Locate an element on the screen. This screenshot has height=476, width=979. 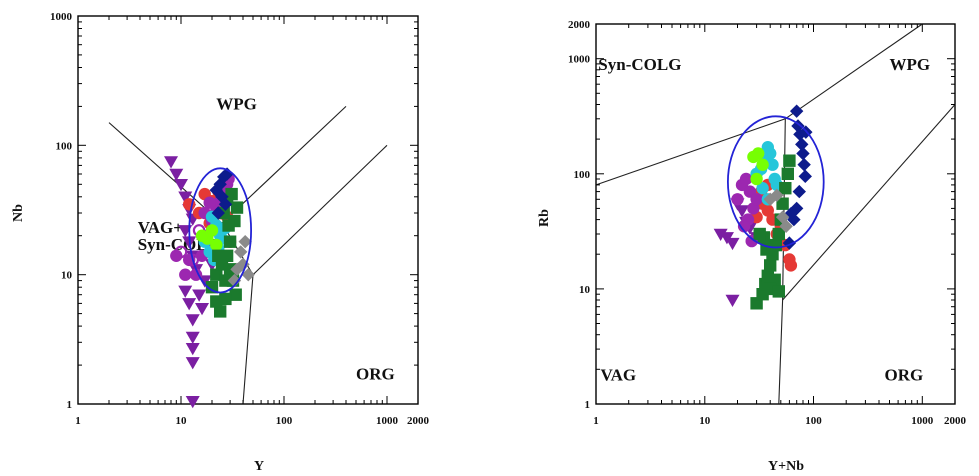
right-y-tick-label: 1000 is located at coordinates (579, 60).